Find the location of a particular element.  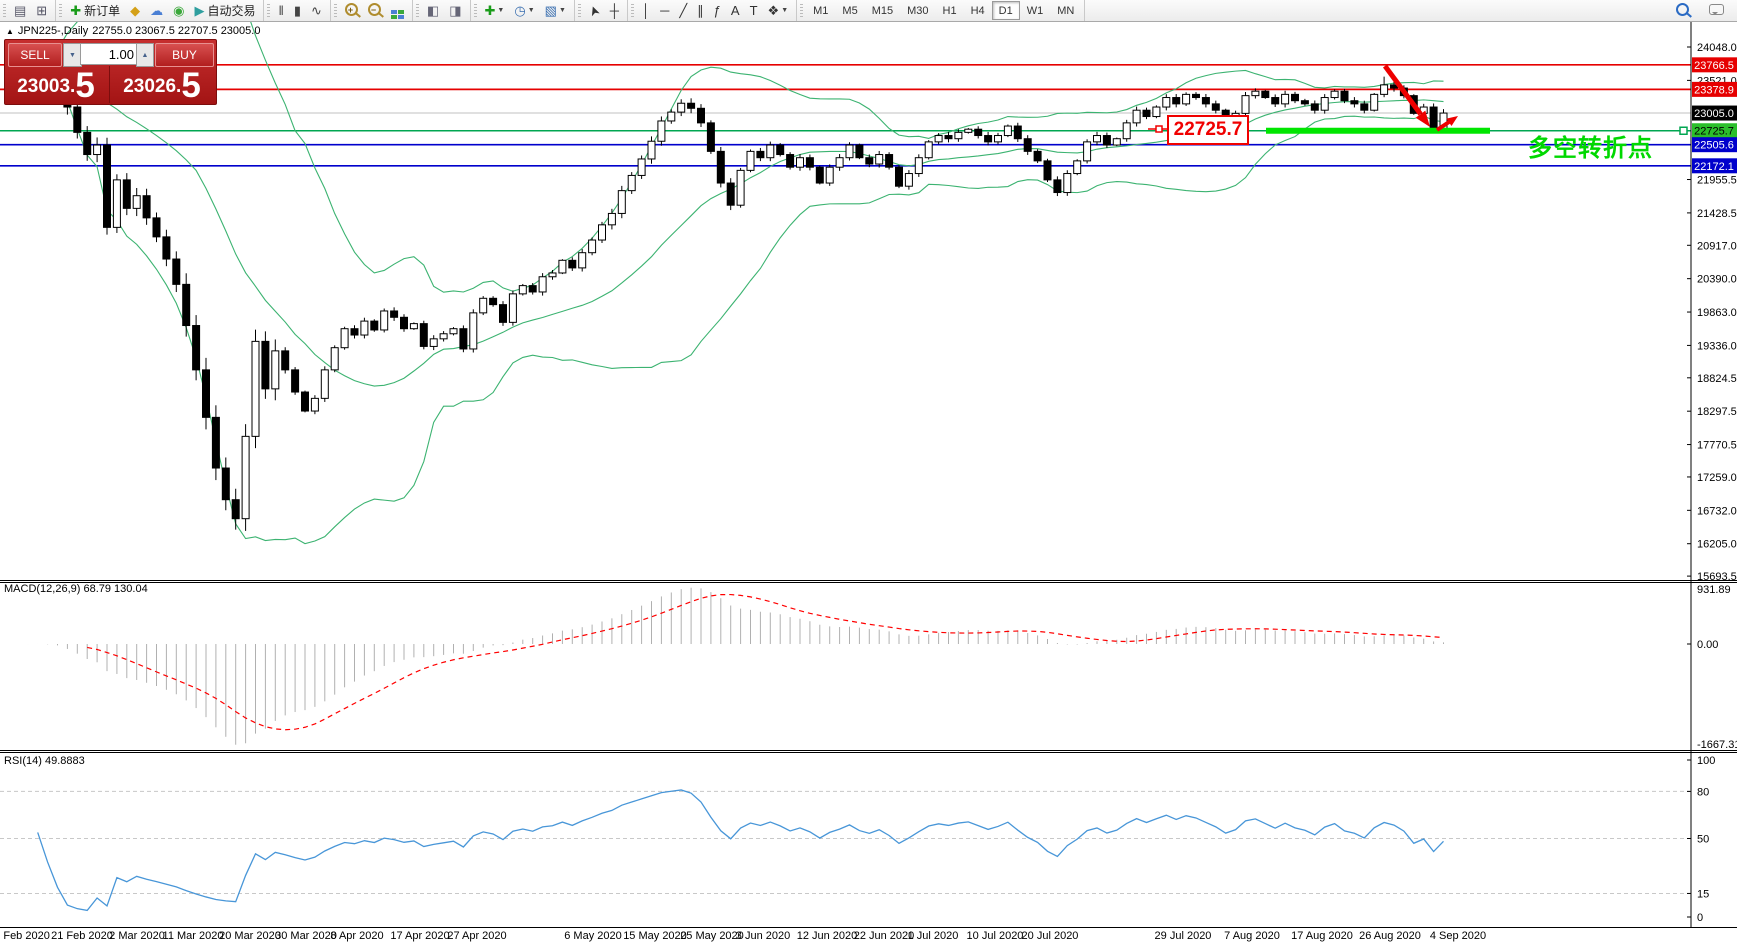

volume-increase-button: ▲ is located at coordinates (145, 55).